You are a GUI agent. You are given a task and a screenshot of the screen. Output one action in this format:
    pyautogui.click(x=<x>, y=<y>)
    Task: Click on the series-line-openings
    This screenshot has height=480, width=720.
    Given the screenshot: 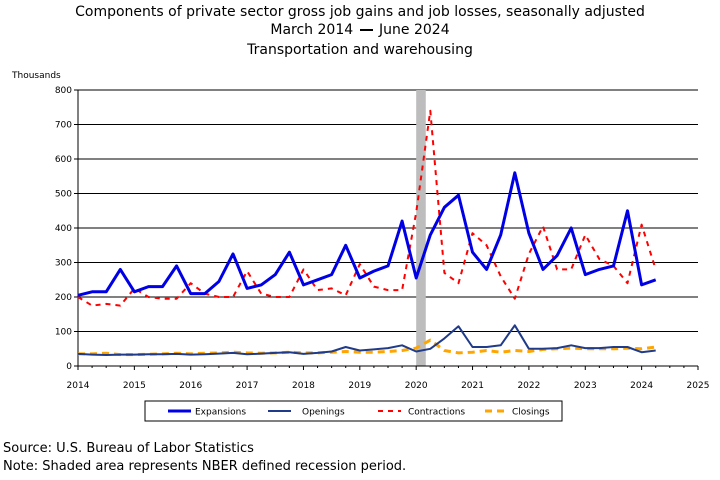 What is the action you would take?
    pyautogui.click(x=366, y=340)
    